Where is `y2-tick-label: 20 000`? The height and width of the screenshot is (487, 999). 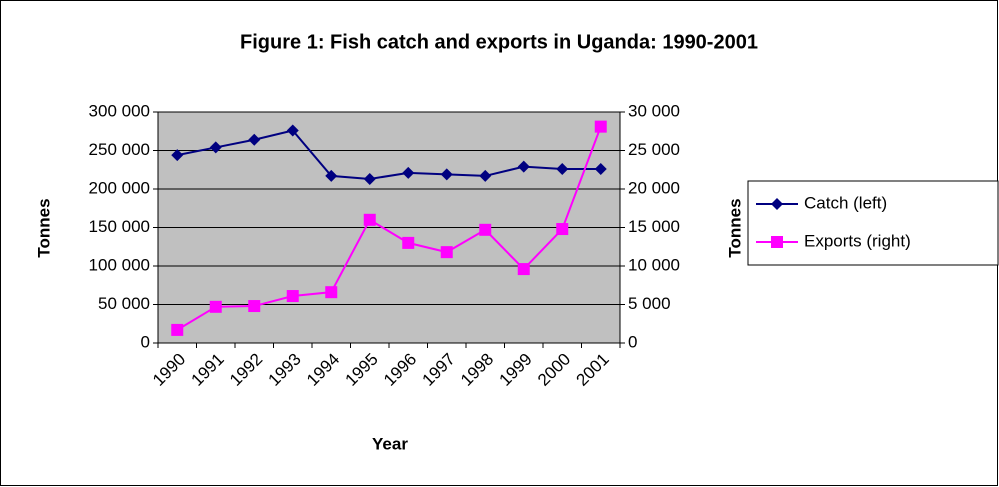 y2-tick-label: 20 000 is located at coordinates (654, 187).